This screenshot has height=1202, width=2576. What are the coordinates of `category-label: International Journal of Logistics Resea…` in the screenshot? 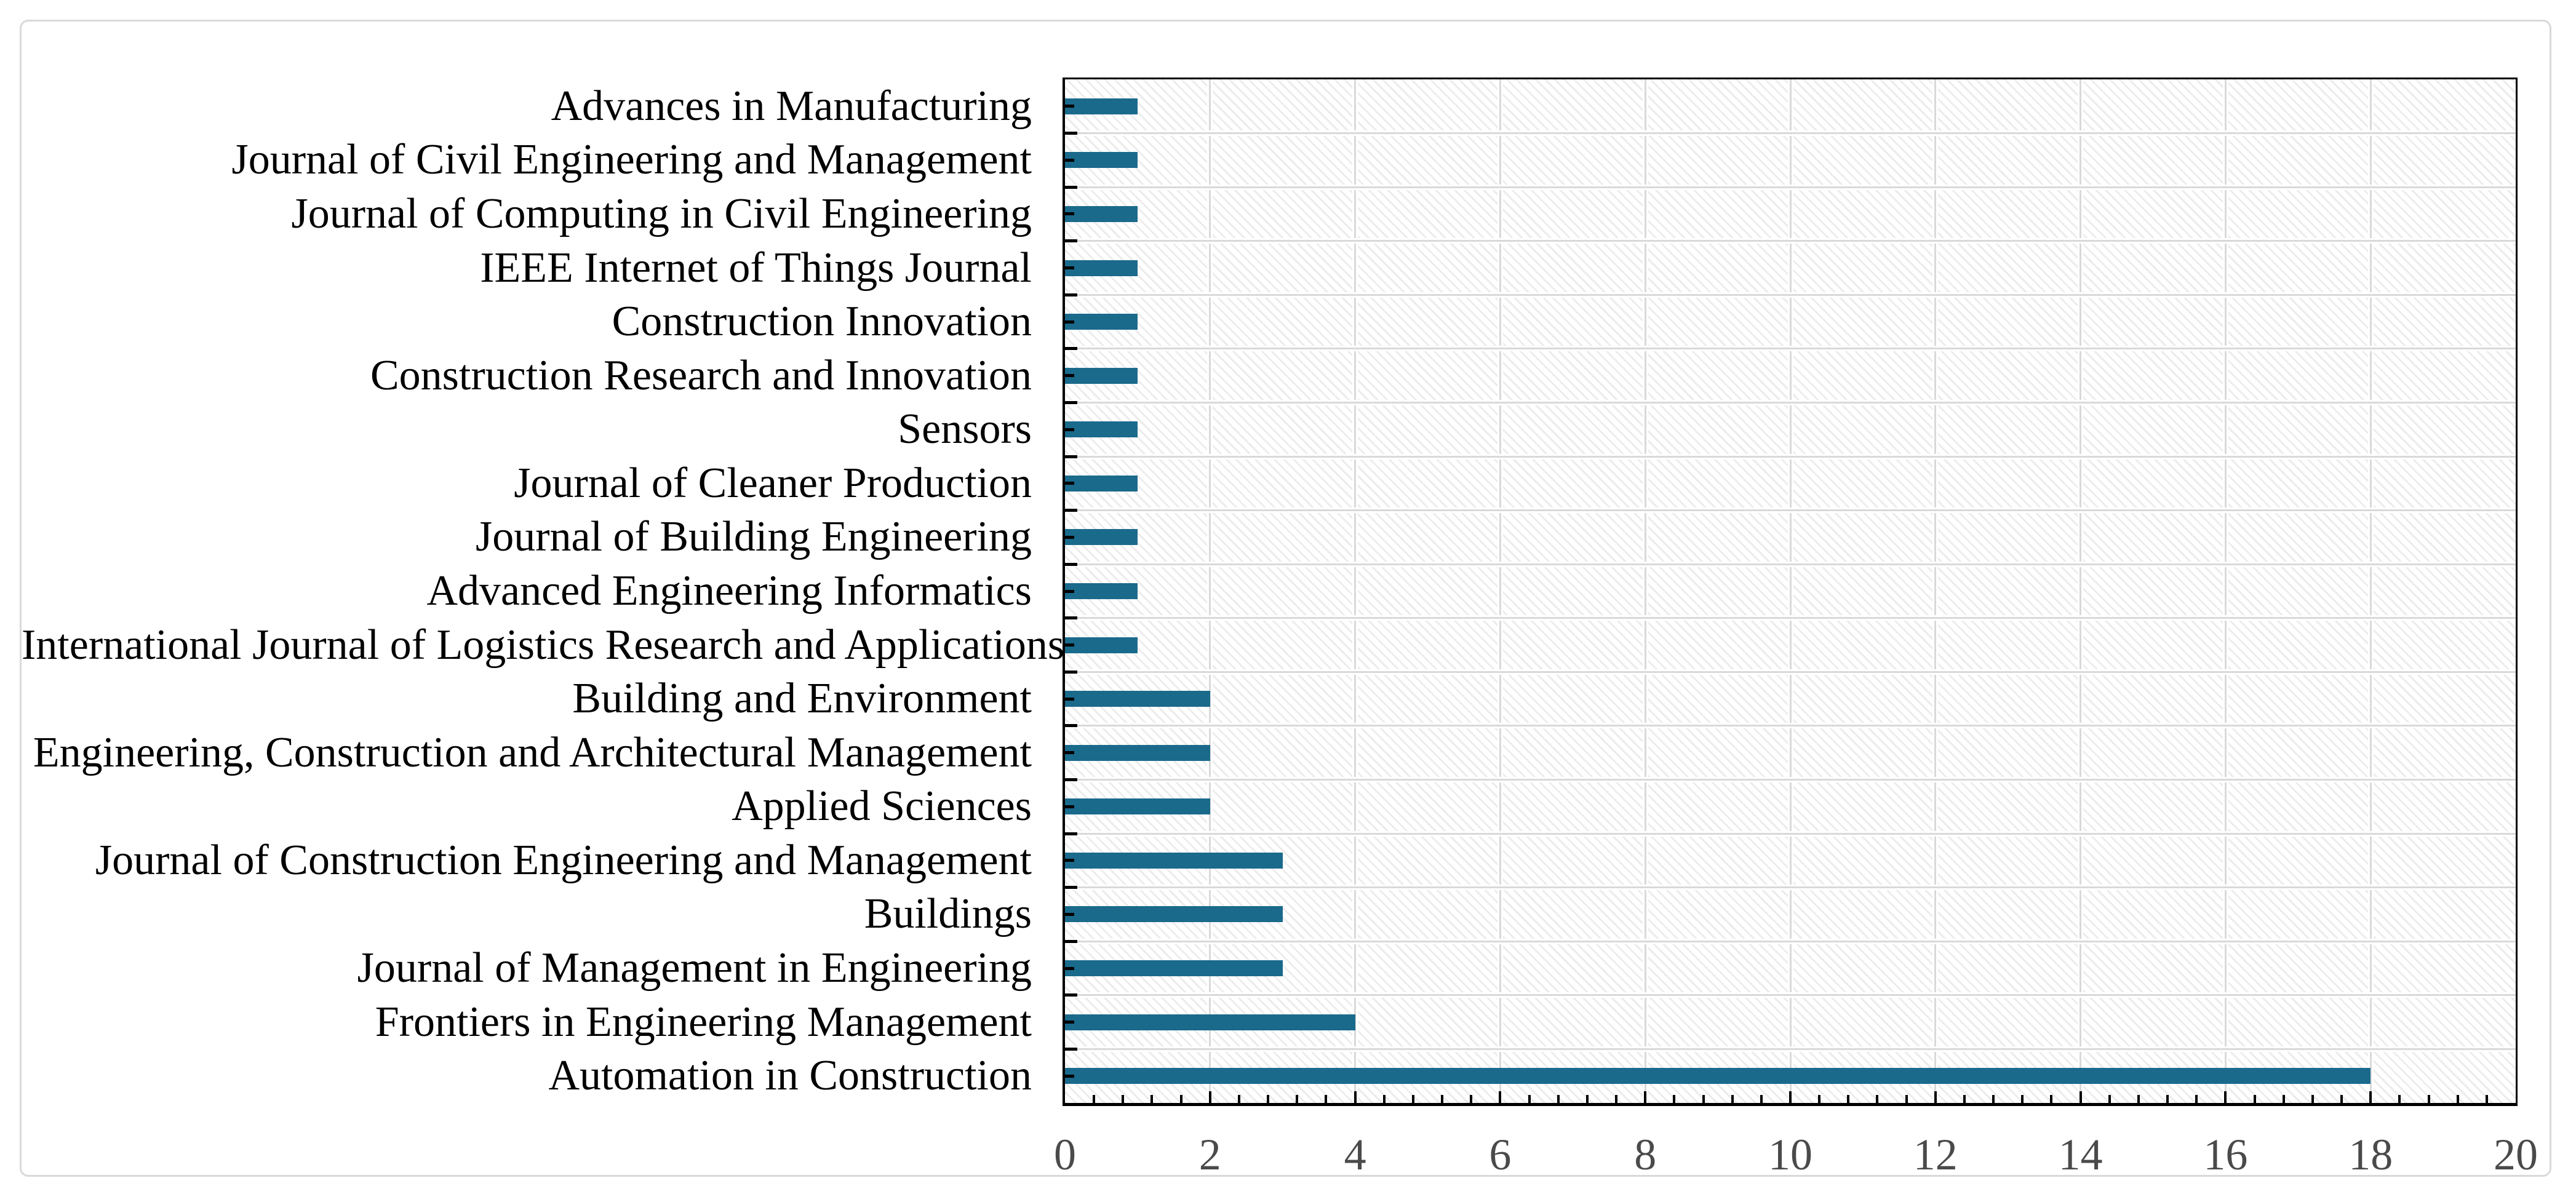 It's located at (544, 645).